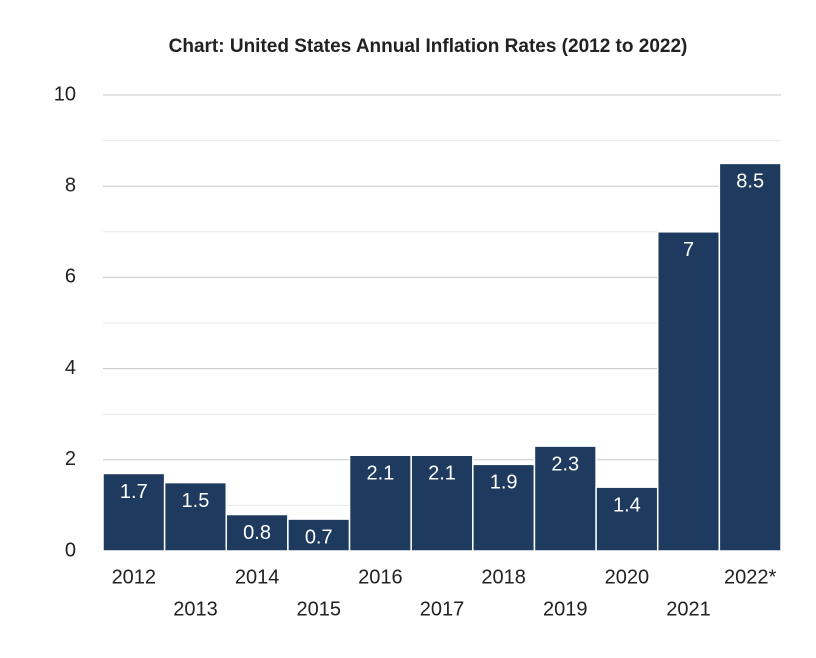 The image size is (816, 658). I want to click on x-tick-label: 2012, so click(134, 577).